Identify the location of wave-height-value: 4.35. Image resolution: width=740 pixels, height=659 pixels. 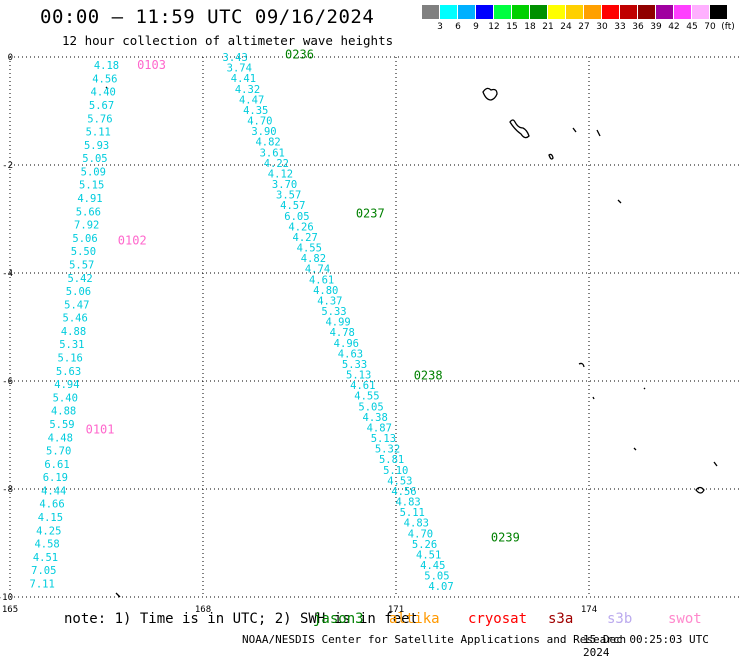
(255, 111).